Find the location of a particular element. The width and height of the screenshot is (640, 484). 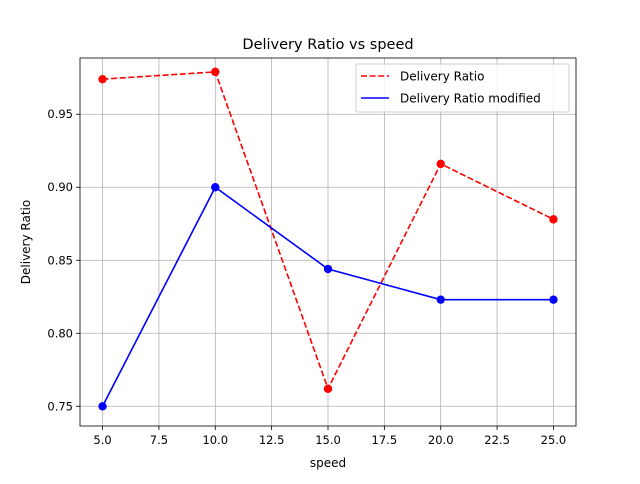

x-tick-label: 15.0 is located at coordinates (328, 440).